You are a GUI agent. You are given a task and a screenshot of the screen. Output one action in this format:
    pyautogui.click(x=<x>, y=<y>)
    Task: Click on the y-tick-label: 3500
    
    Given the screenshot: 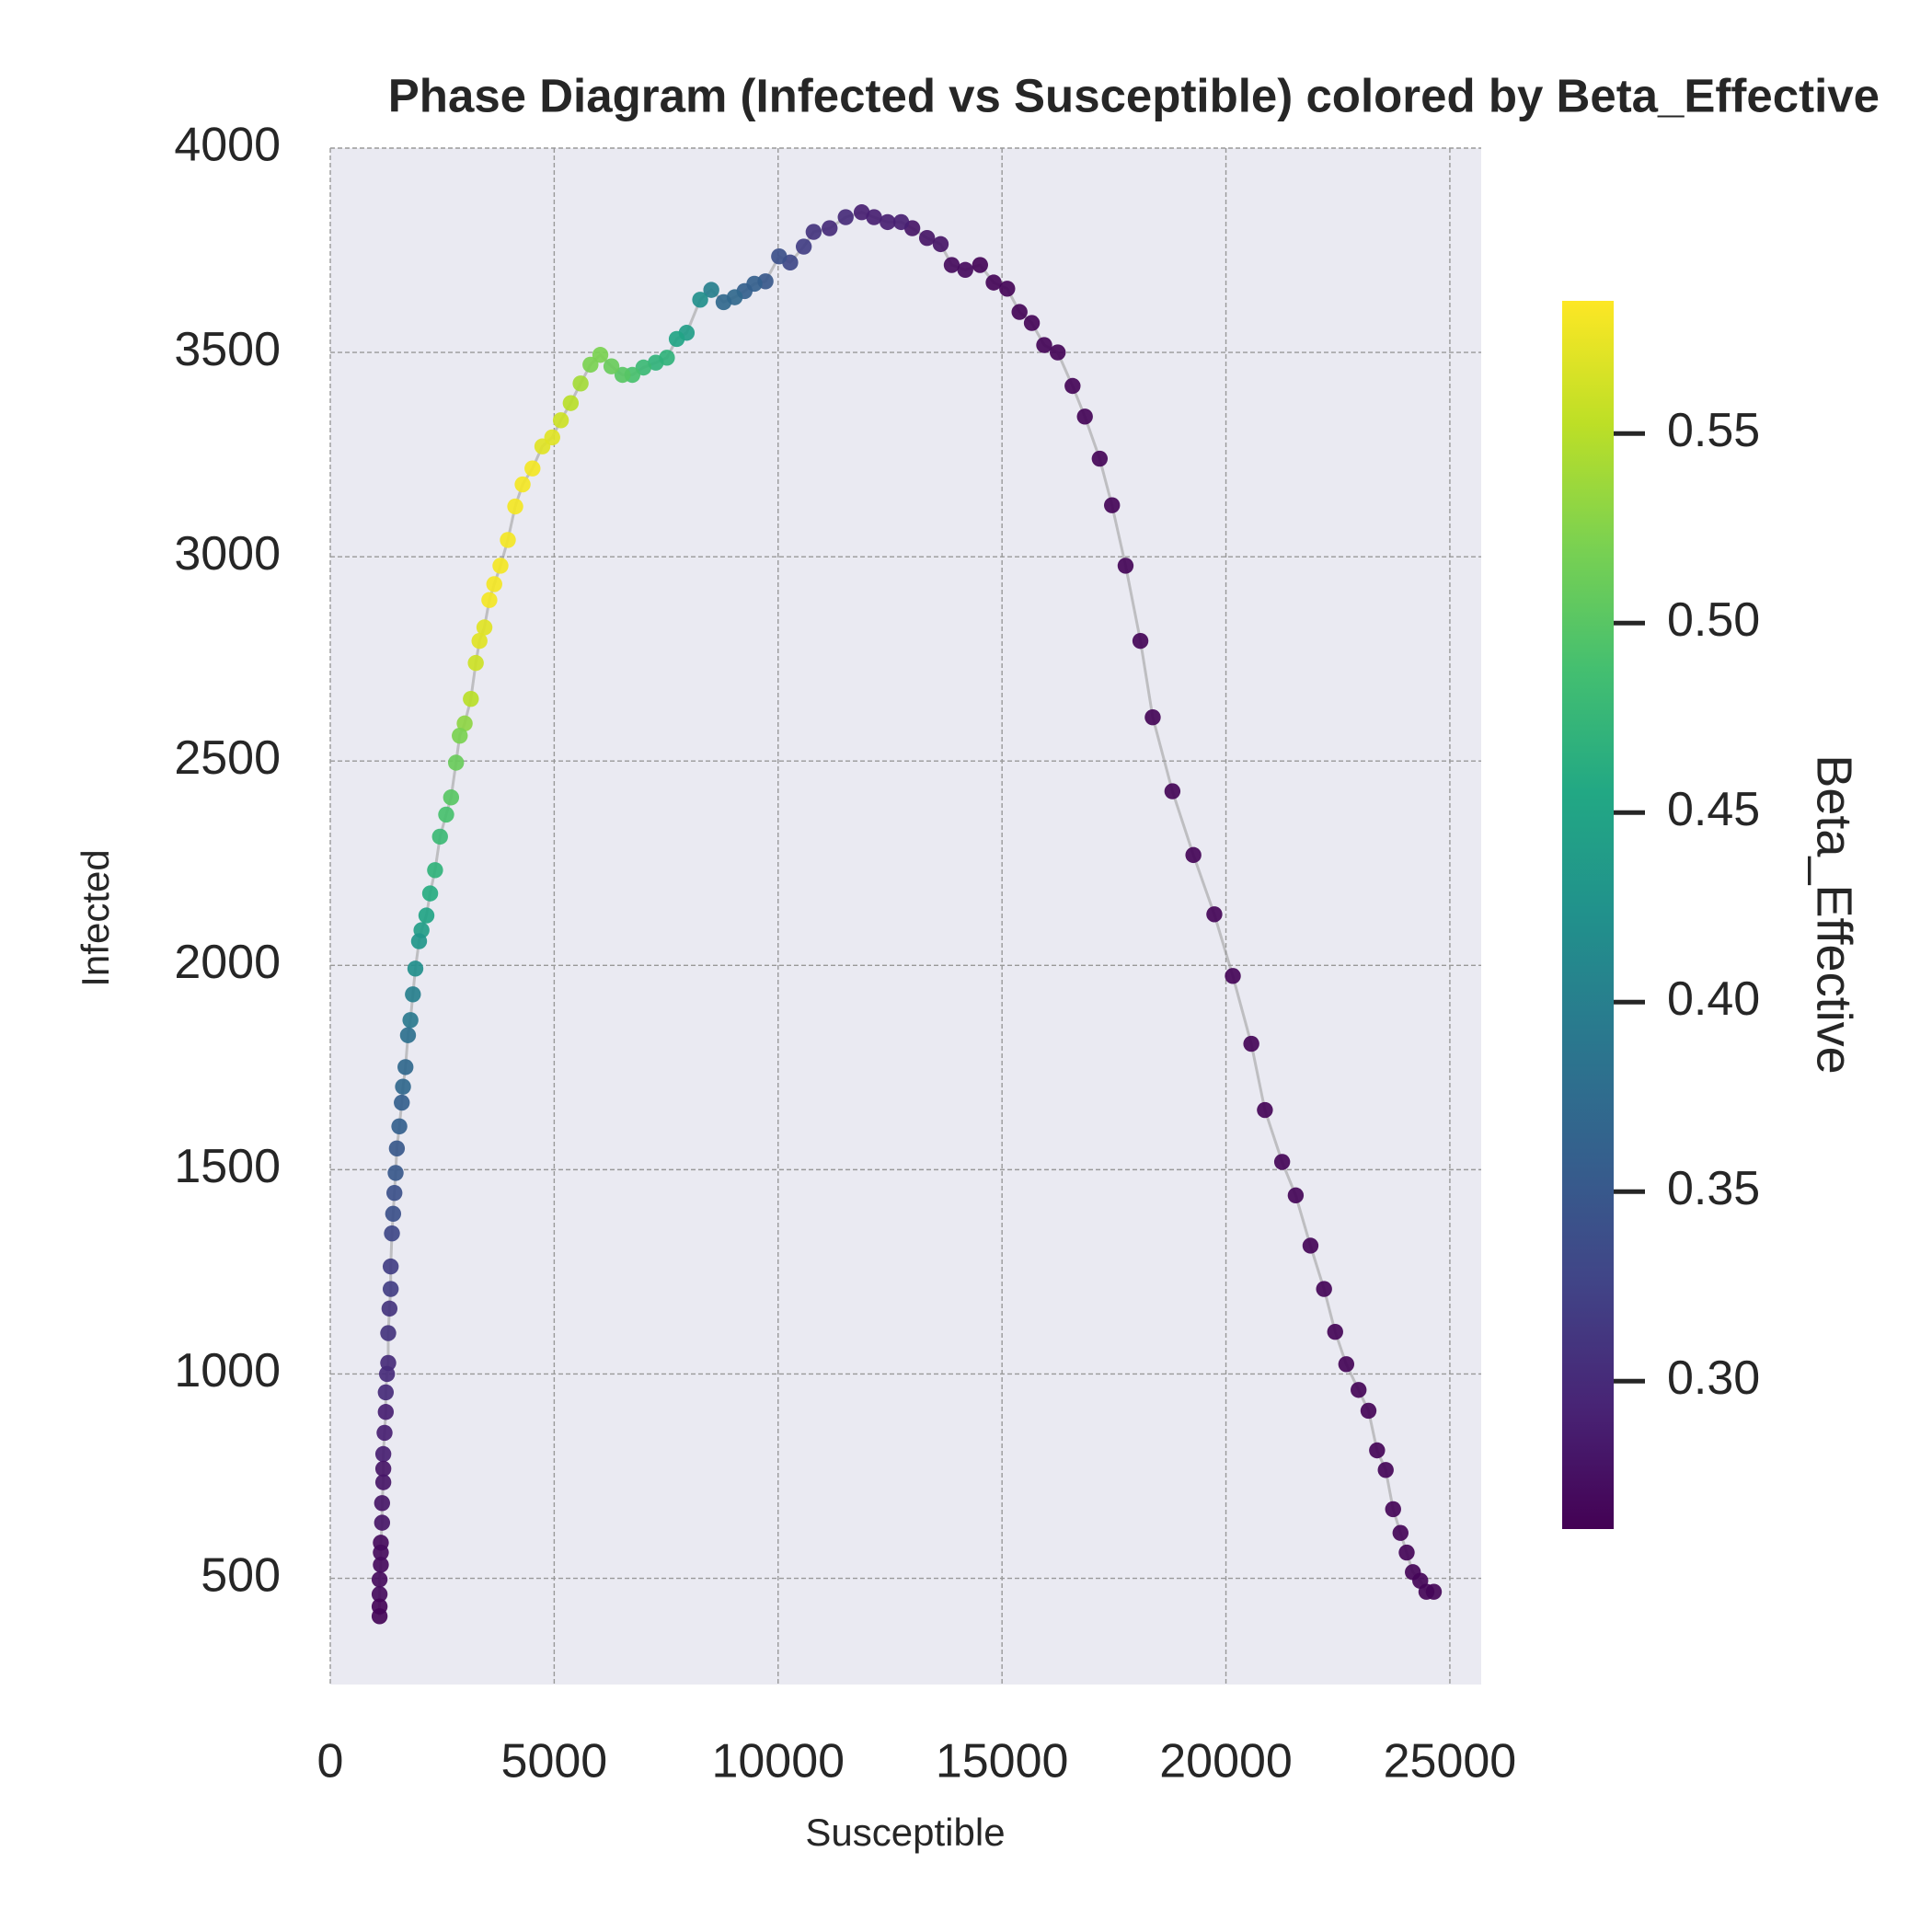 What is the action you would take?
    pyautogui.click(x=227, y=349)
    